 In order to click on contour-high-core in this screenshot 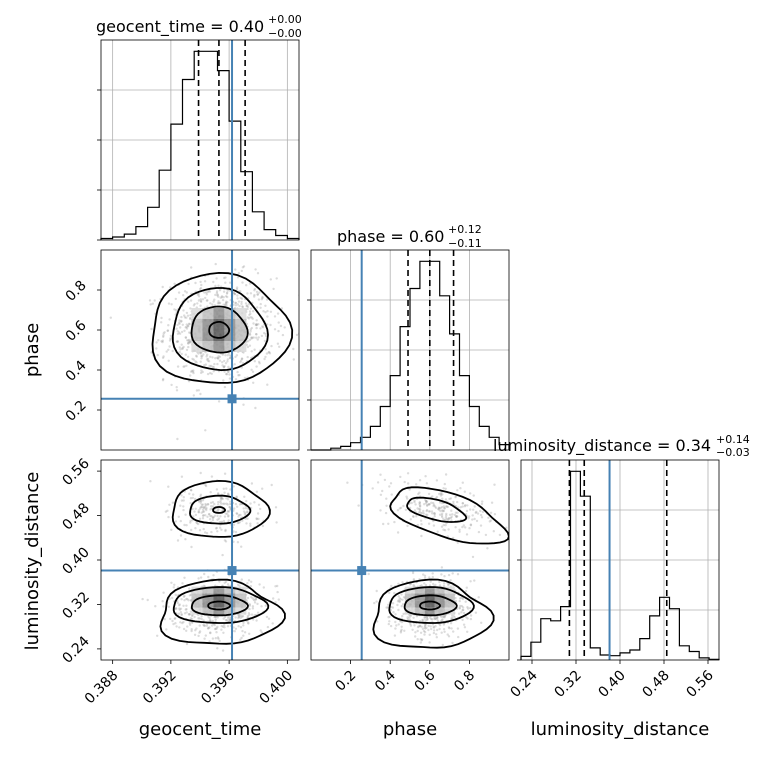, I will do `click(219, 510)`.